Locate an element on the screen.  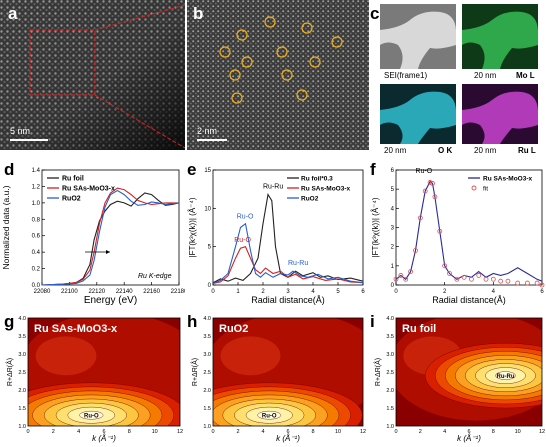
peak-label: Ru-O is located at coordinates (269, 417).